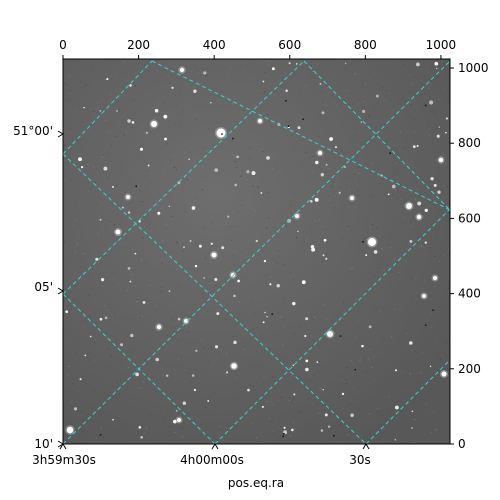 This screenshot has width=500, height=500. I want to click on dec-tick-label: 05', so click(43, 287).